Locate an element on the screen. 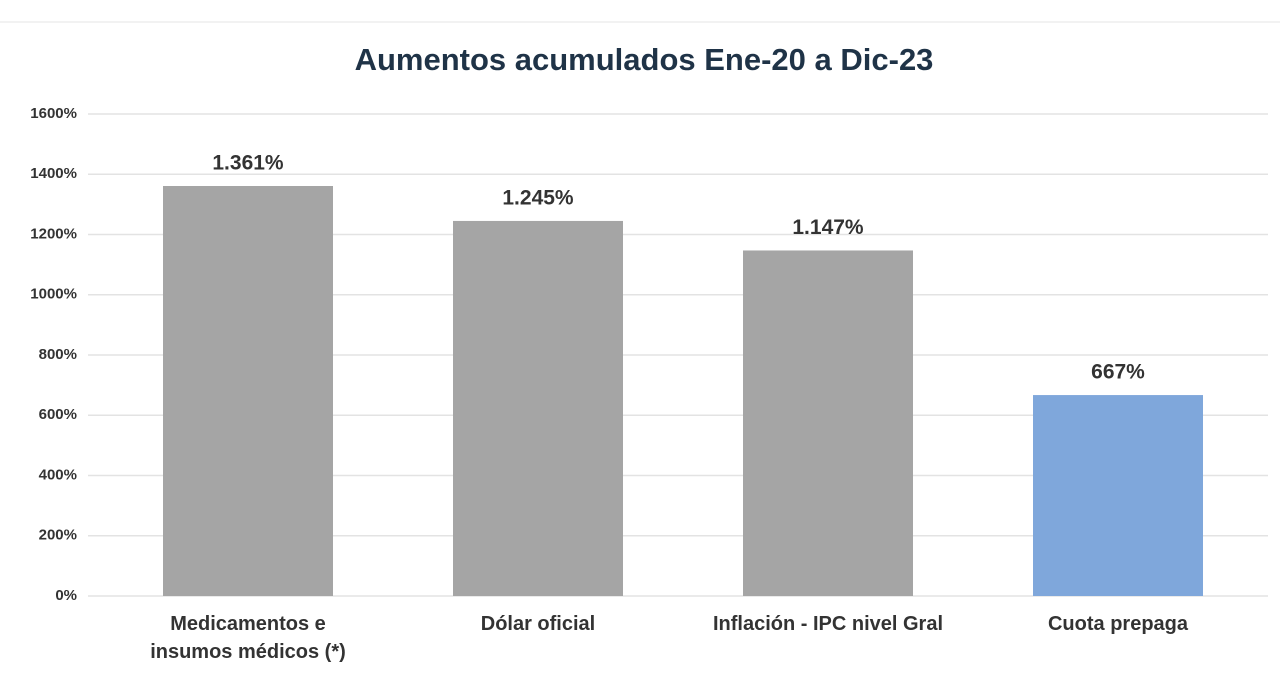 This screenshot has height=677, width=1280. x-tick-label: Cuota prepaga is located at coordinates (1118, 624).